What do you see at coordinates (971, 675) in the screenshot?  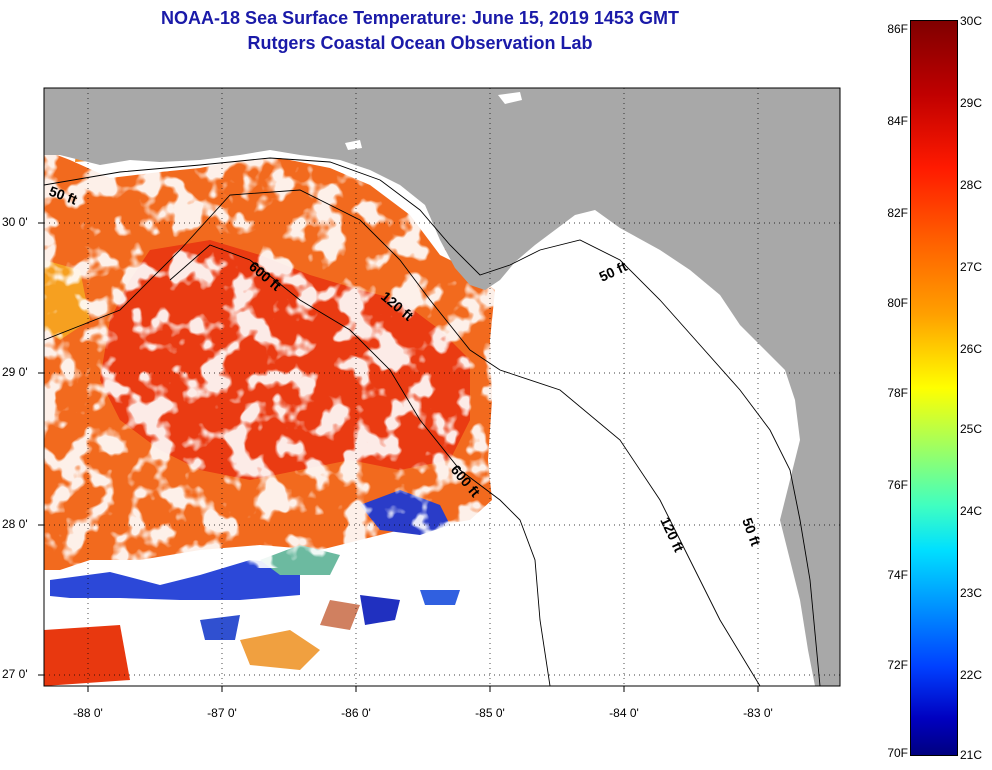 I see `colorbar-label-c: 22C` at bounding box center [971, 675].